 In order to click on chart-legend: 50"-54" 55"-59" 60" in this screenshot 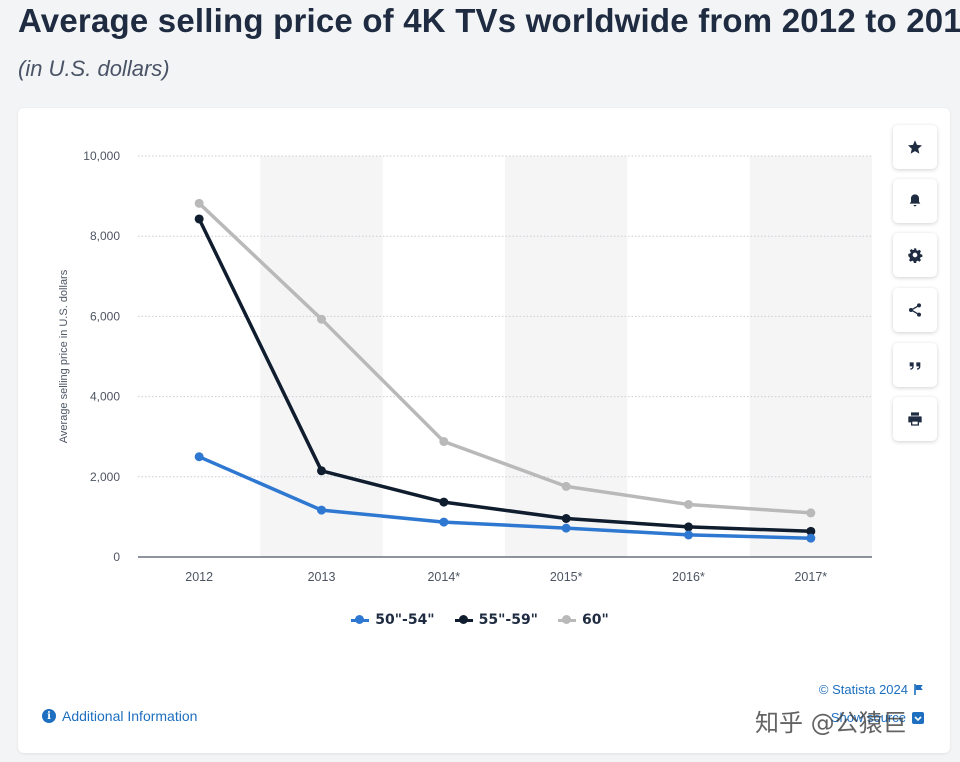, I will do `click(480, 620)`.